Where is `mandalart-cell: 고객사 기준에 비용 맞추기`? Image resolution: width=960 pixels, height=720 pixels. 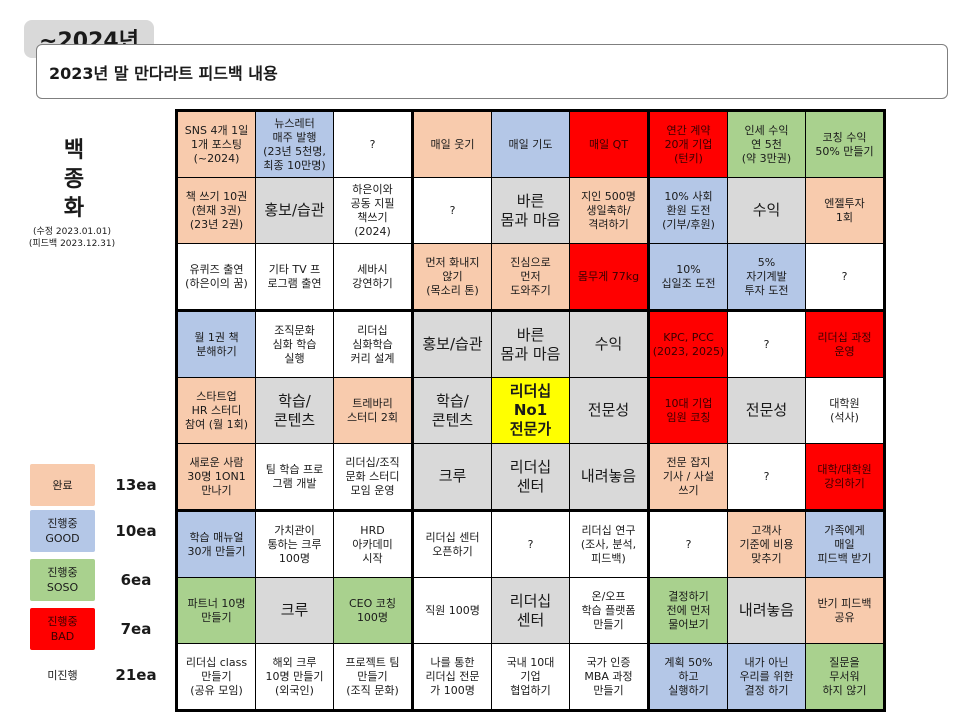
mandalart-cell: 고객사 기준에 비용 맞추기 is located at coordinates (766, 544).